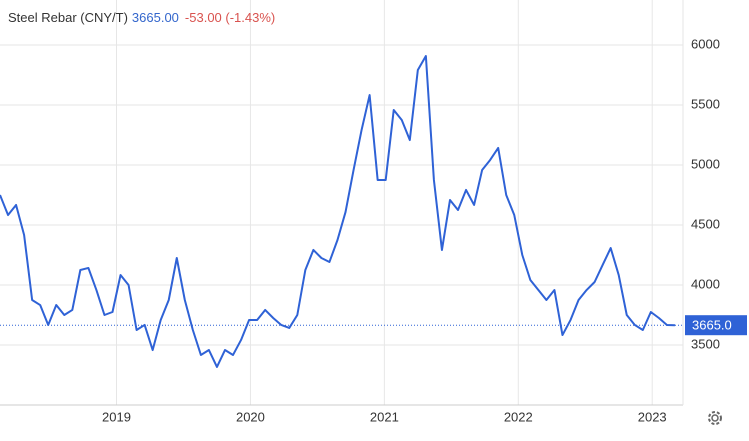 The width and height of the screenshot is (749, 441). What do you see at coordinates (518, 416) in the screenshot?
I see `x-tick-label: 2022` at bounding box center [518, 416].